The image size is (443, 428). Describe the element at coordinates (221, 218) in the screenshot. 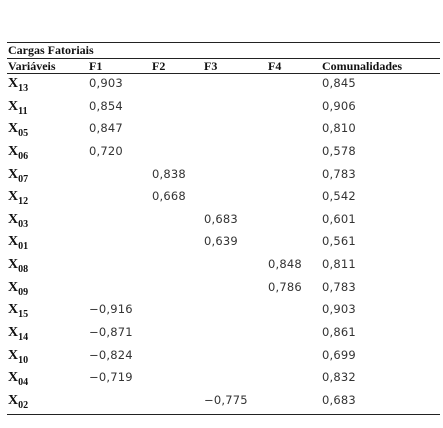

I see `loading-cell-f3: 0,683` at that location.